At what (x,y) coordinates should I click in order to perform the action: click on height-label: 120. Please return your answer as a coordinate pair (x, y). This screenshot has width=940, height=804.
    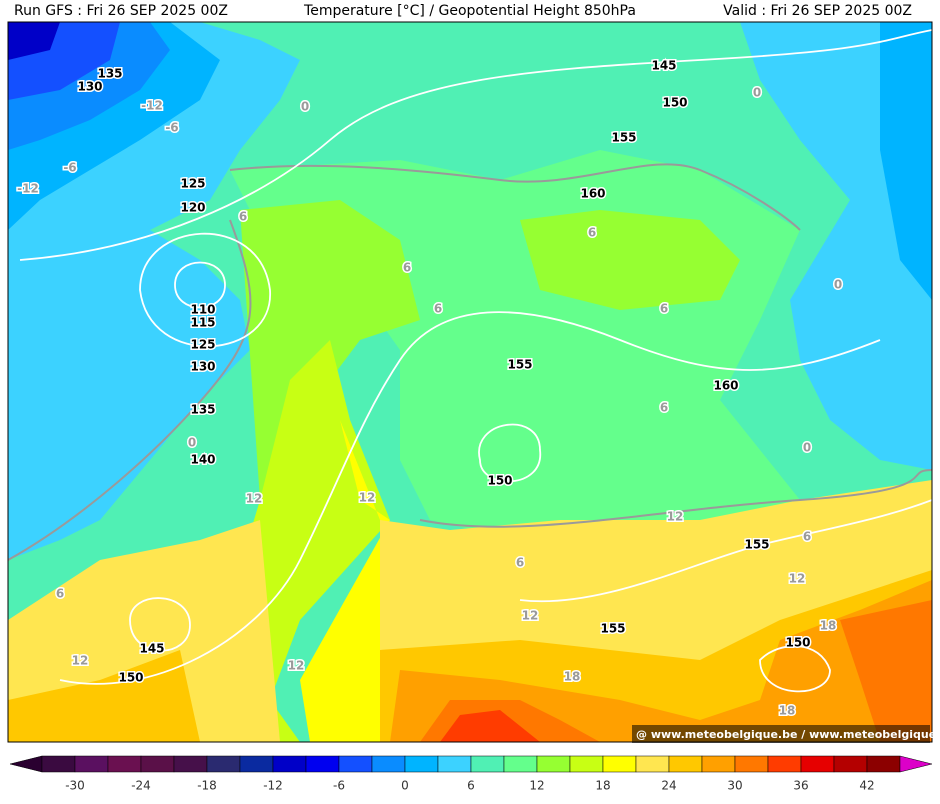
    Looking at the image, I should click on (192, 208).